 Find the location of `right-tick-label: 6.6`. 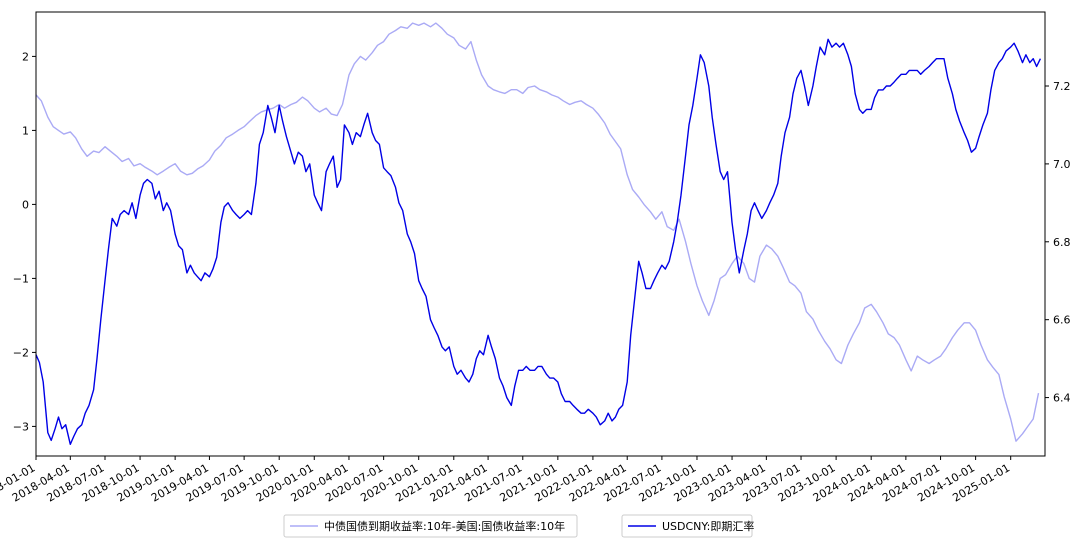

right-tick-label: 6.6 is located at coordinates (1062, 320).